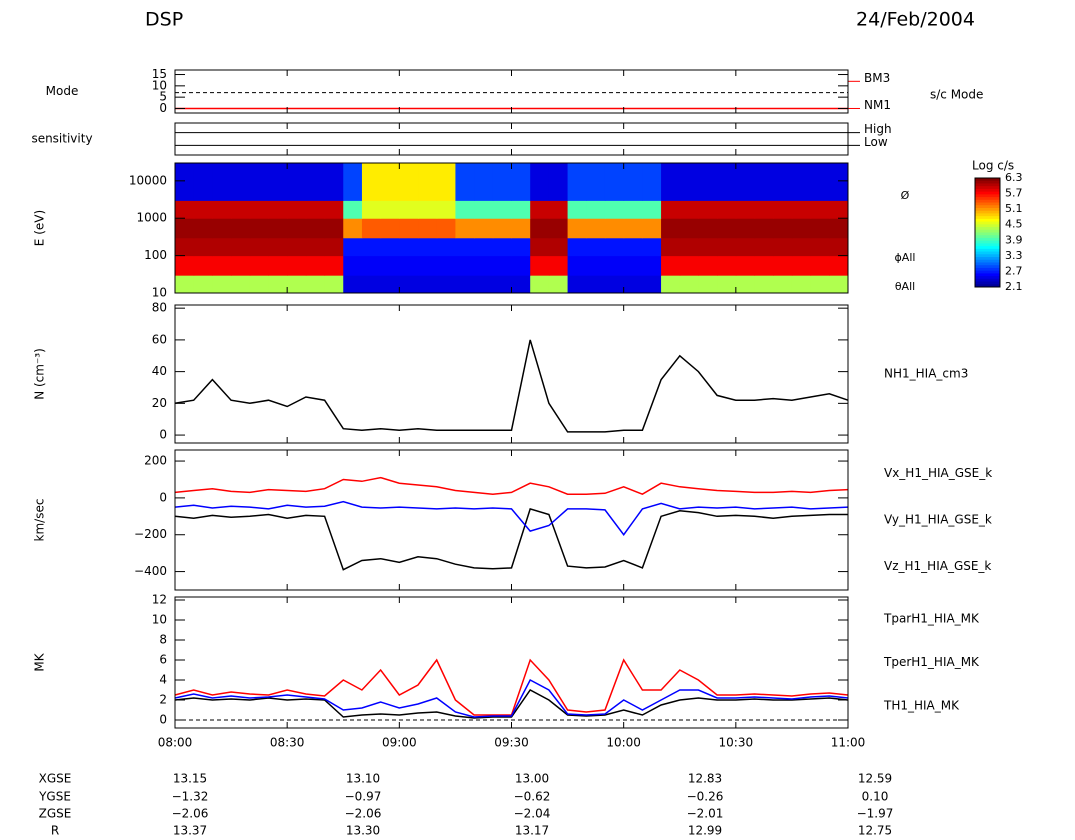 The width and height of the screenshot is (1075, 840). What do you see at coordinates (1014, 255) in the screenshot?
I see `colorbar-tick-label: 3.3` at bounding box center [1014, 255].